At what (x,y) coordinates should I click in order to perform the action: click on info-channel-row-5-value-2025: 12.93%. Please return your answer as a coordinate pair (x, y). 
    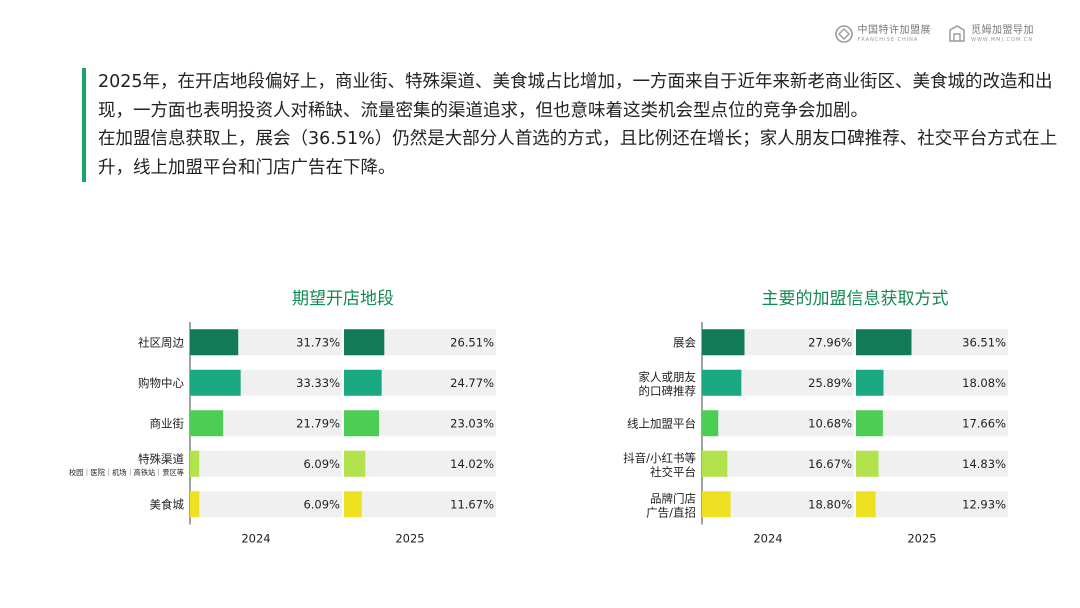
    Looking at the image, I should click on (984, 504).